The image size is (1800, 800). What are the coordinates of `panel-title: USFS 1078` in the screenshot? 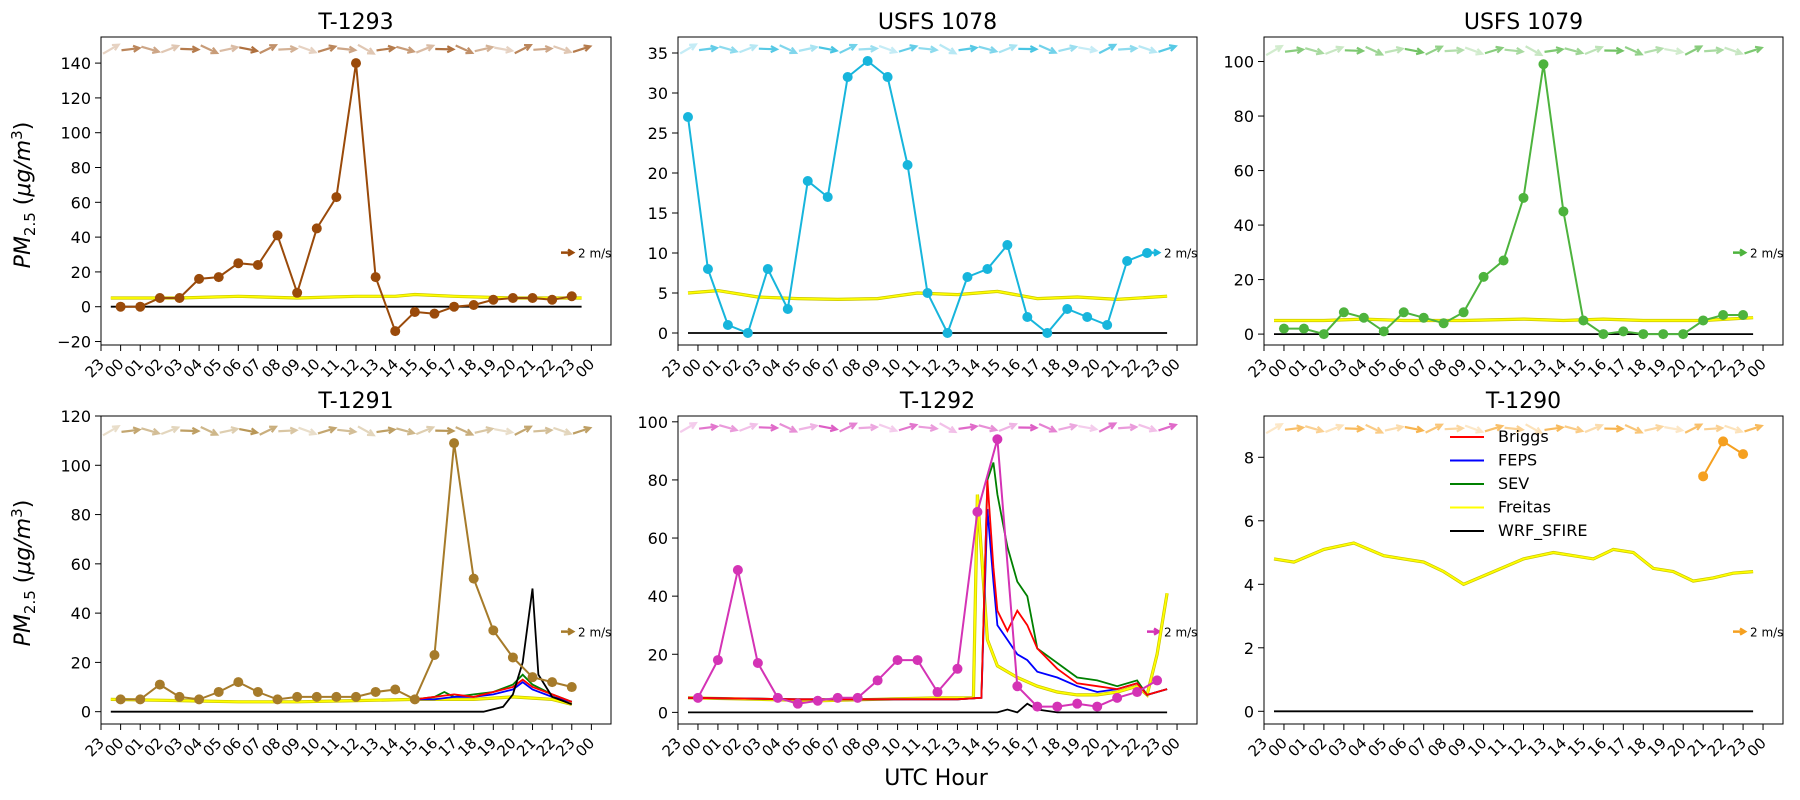 It's located at (937, 22).